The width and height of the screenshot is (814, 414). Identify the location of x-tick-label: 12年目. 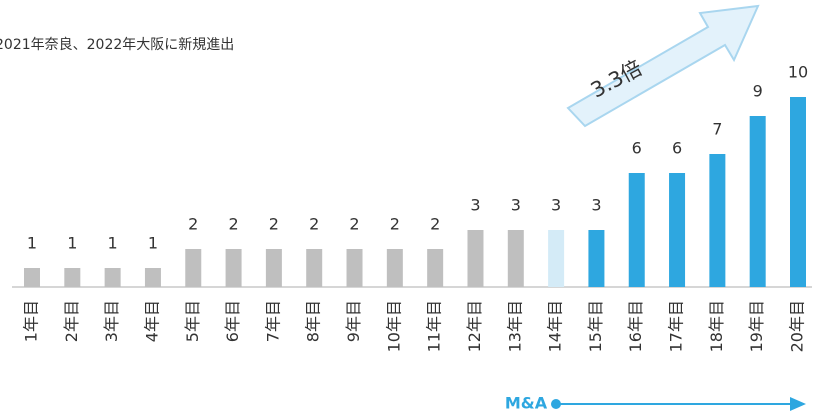
(474, 326).